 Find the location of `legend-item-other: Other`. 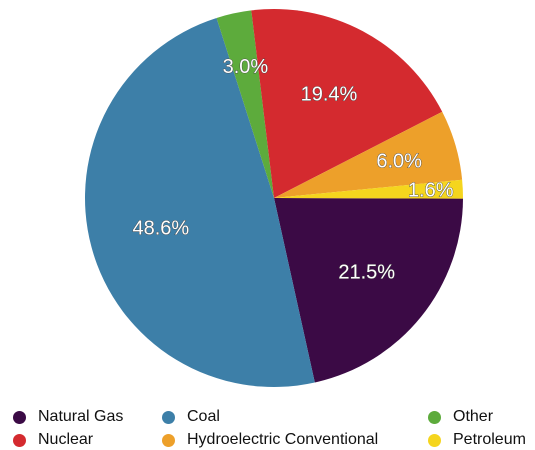

legend-item-other: Other is located at coordinates (460, 417).